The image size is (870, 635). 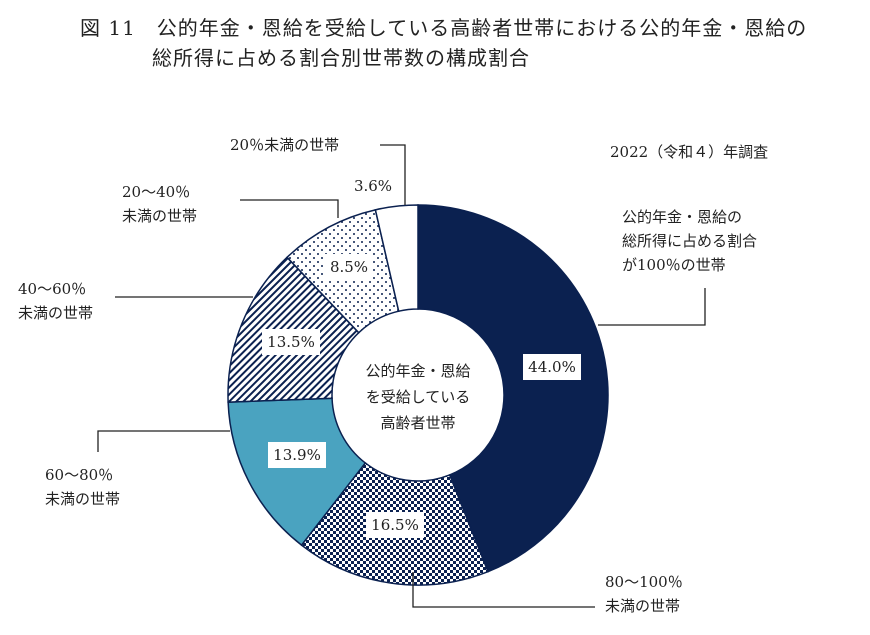 What do you see at coordinates (82, 499) in the screenshot?
I see `category-label-60-80-line2: 未満の世帯` at bounding box center [82, 499].